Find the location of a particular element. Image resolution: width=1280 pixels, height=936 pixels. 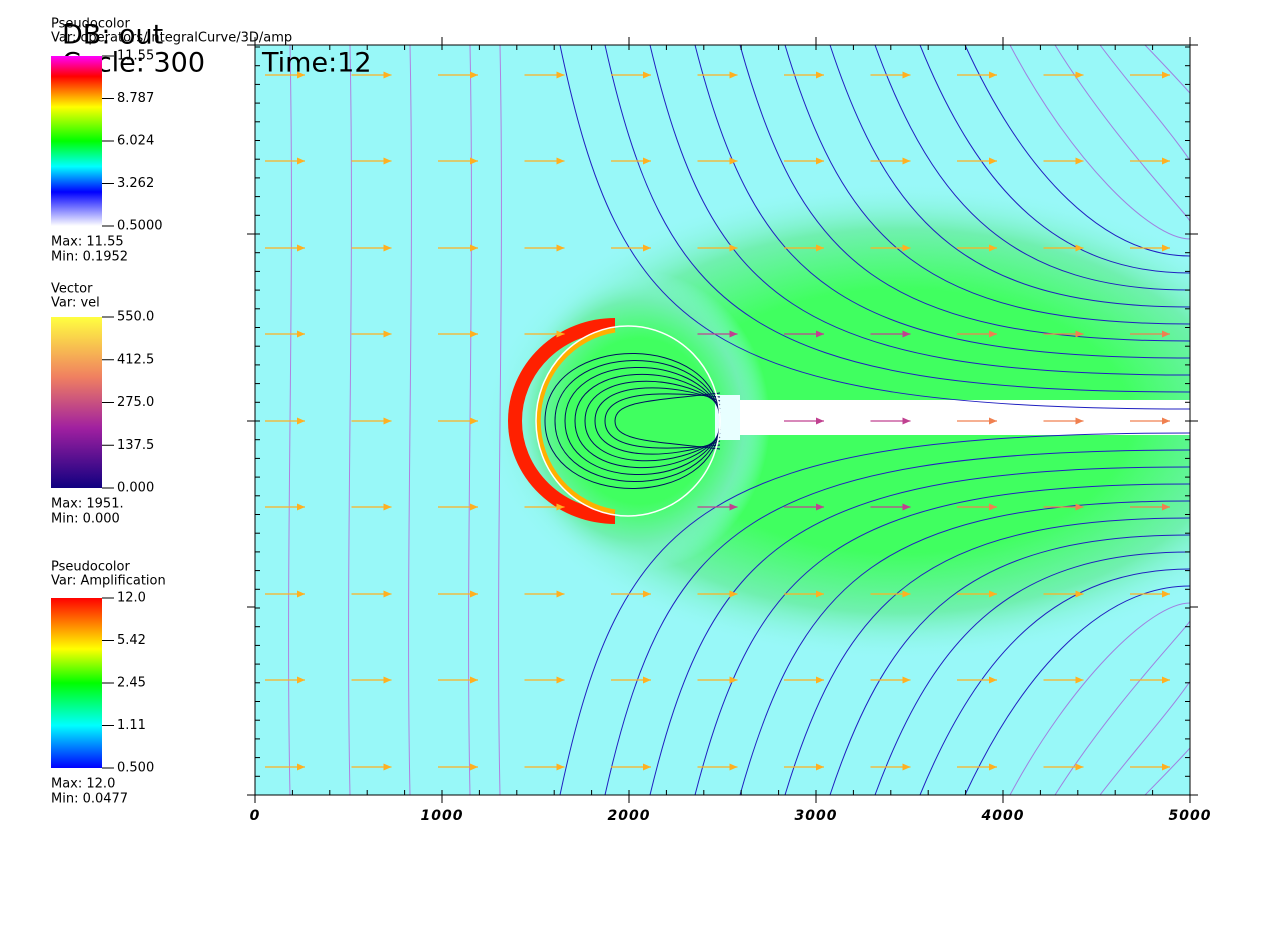

color-bar is located at coordinates (76, 402).